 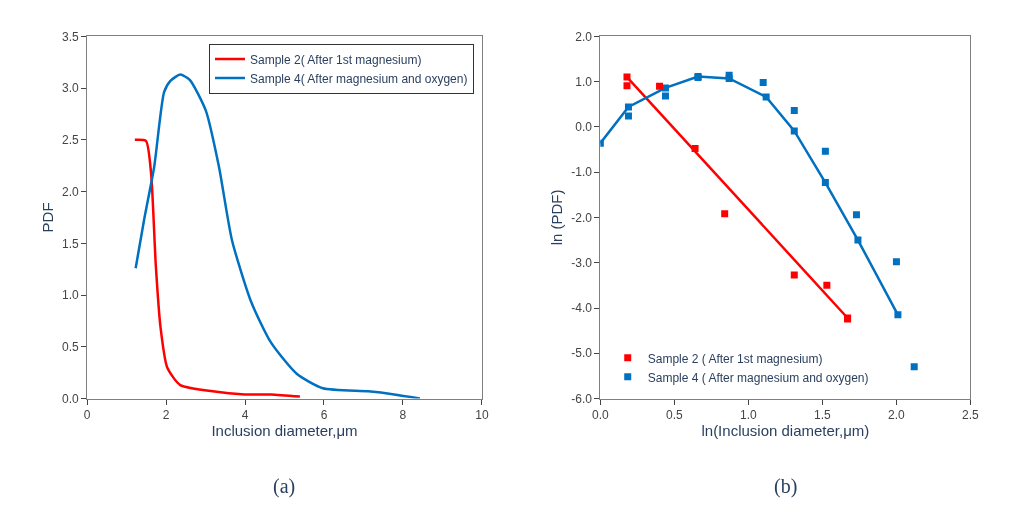 What do you see at coordinates (71, 88) in the screenshot?
I see `y-tick-label: 3.0` at bounding box center [71, 88].